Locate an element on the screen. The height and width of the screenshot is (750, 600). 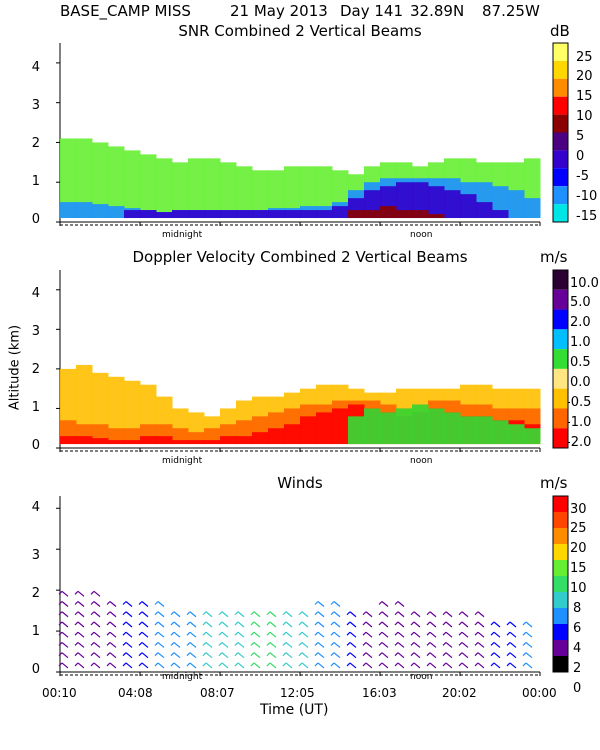
longitude-label: 87.25W is located at coordinates (511, 11).